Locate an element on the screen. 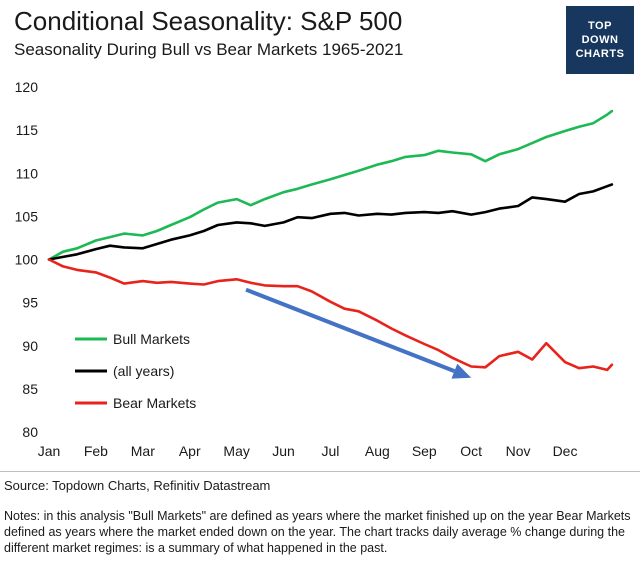 Image resolution: width=640 pixels, height=562 pixels. x-tick-label: May is located at coordinates (236, 451).